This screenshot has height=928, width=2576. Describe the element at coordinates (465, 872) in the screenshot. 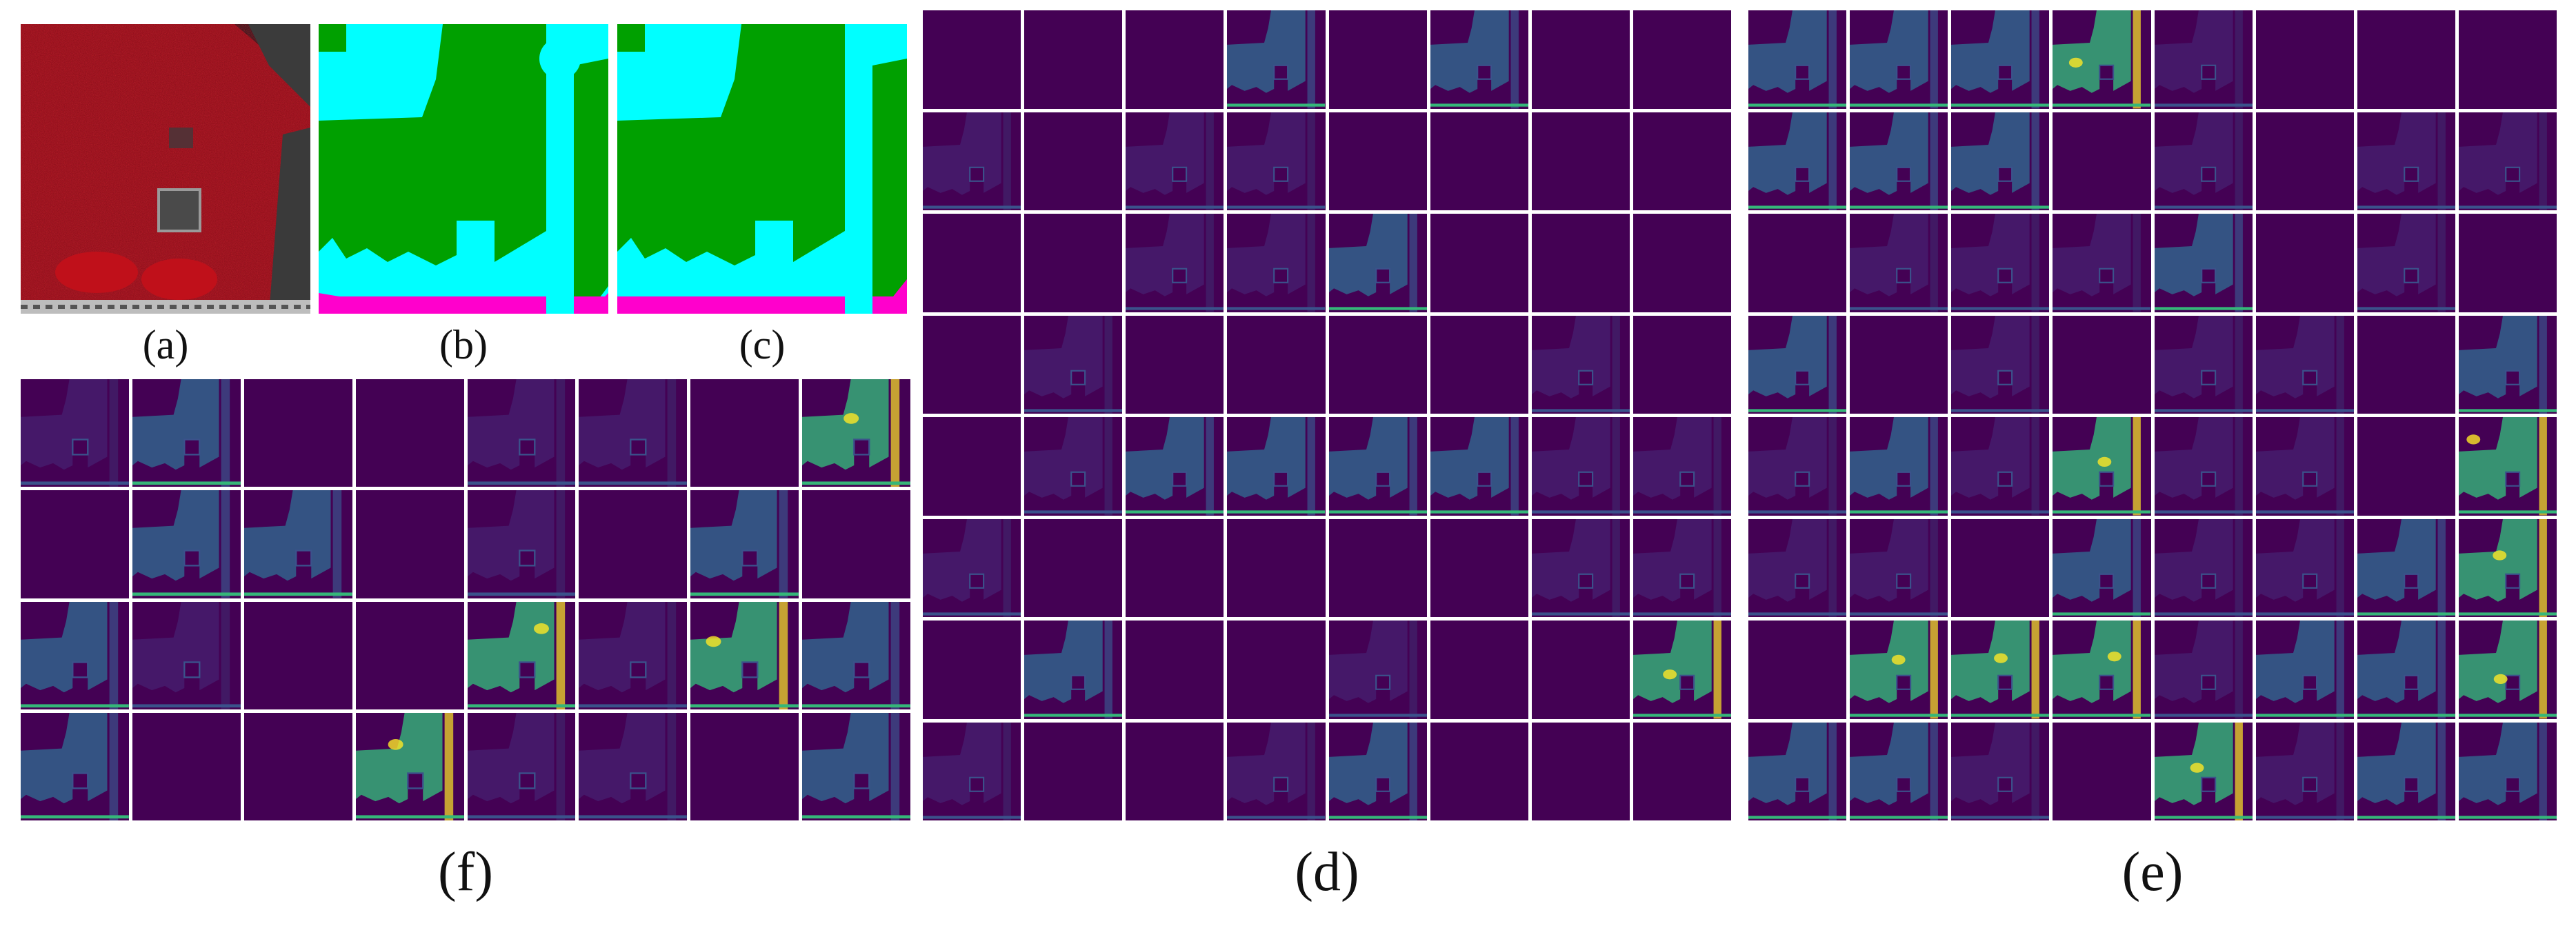

I see `panel-f-label: (f)` at that location.